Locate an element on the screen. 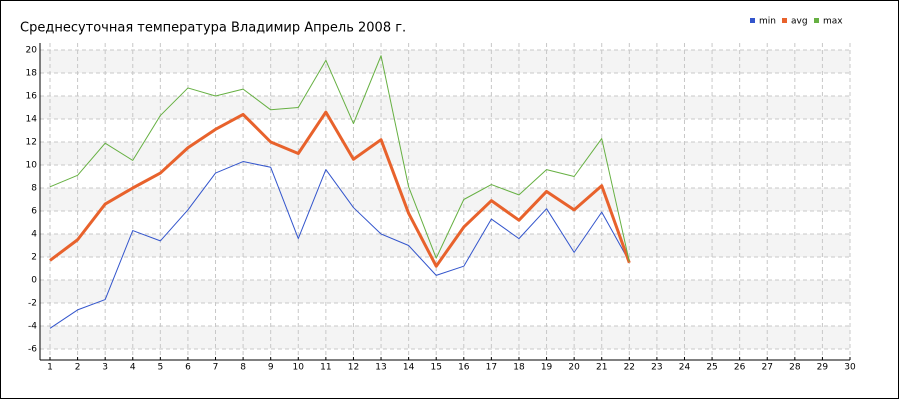 The image size is (900, 400). x-tick-label: 21 is located at coordinates (601, 368).